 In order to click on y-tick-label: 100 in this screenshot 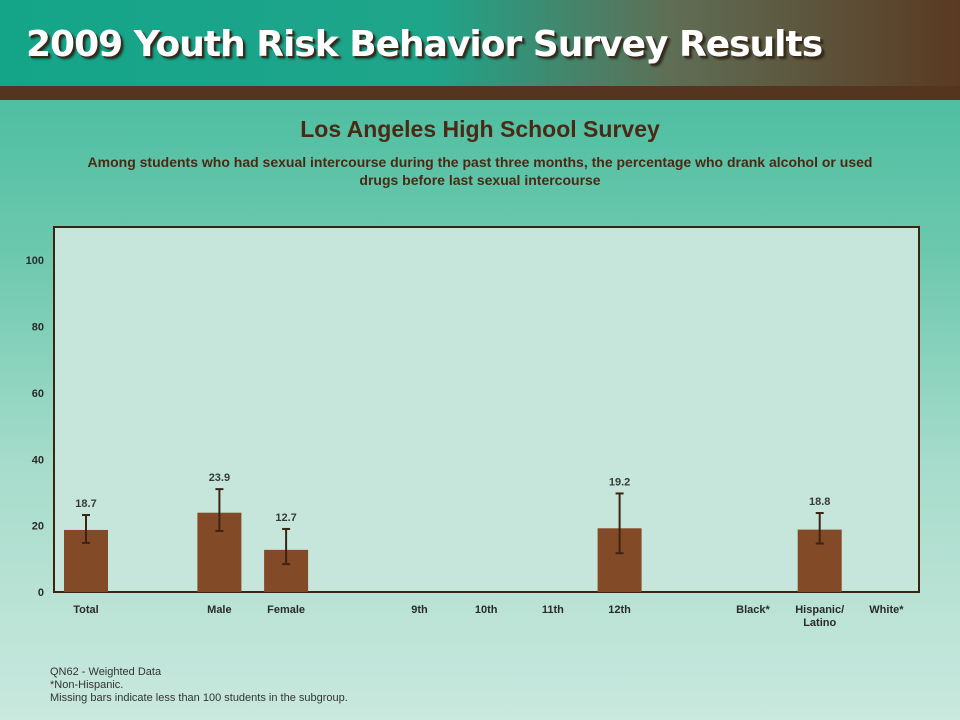, I will do `click(35, 261)`.